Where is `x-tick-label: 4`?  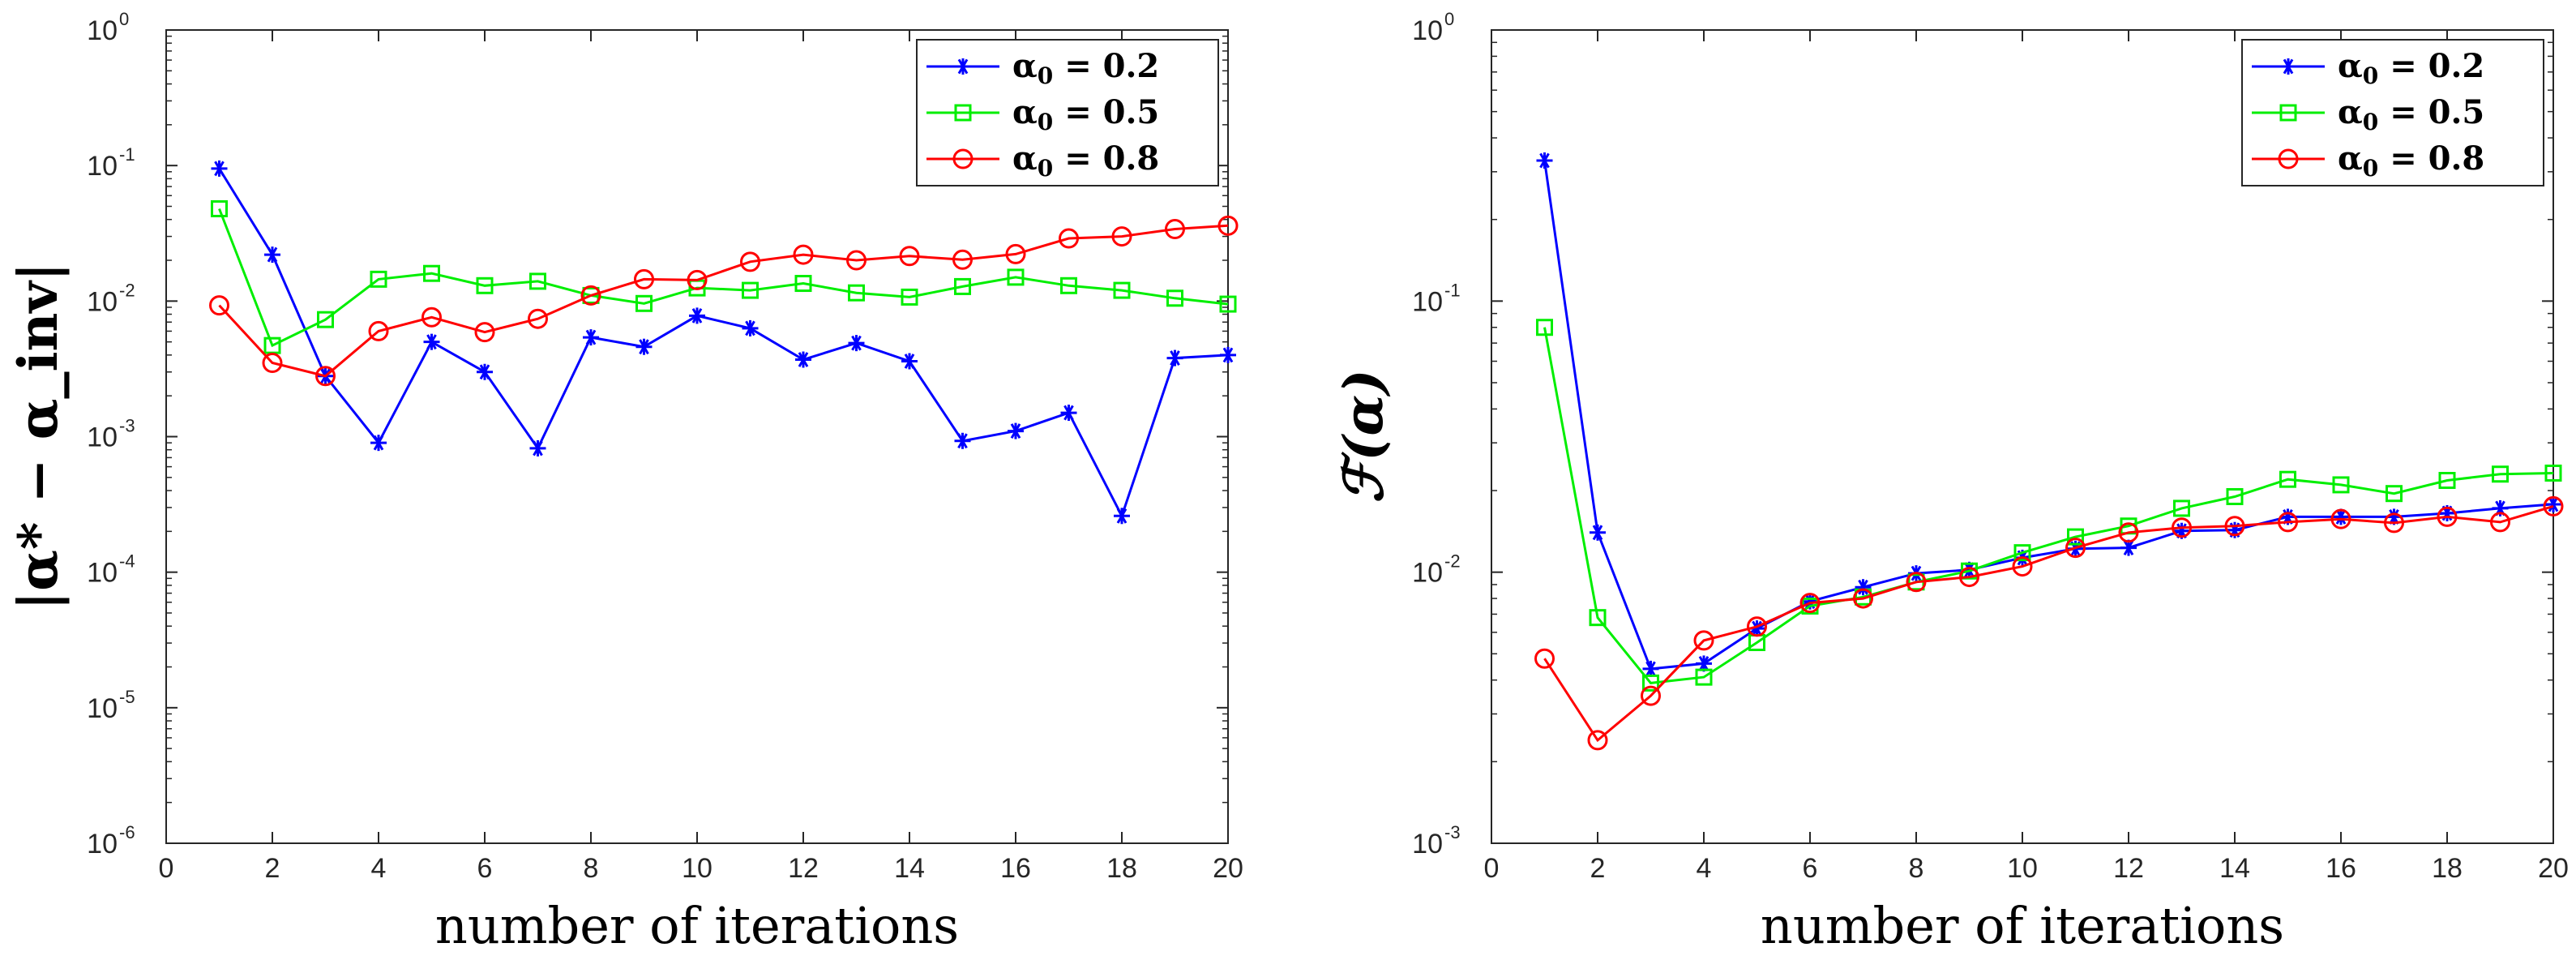 x-tick-label: 4 is located at coordinates (379, 869).